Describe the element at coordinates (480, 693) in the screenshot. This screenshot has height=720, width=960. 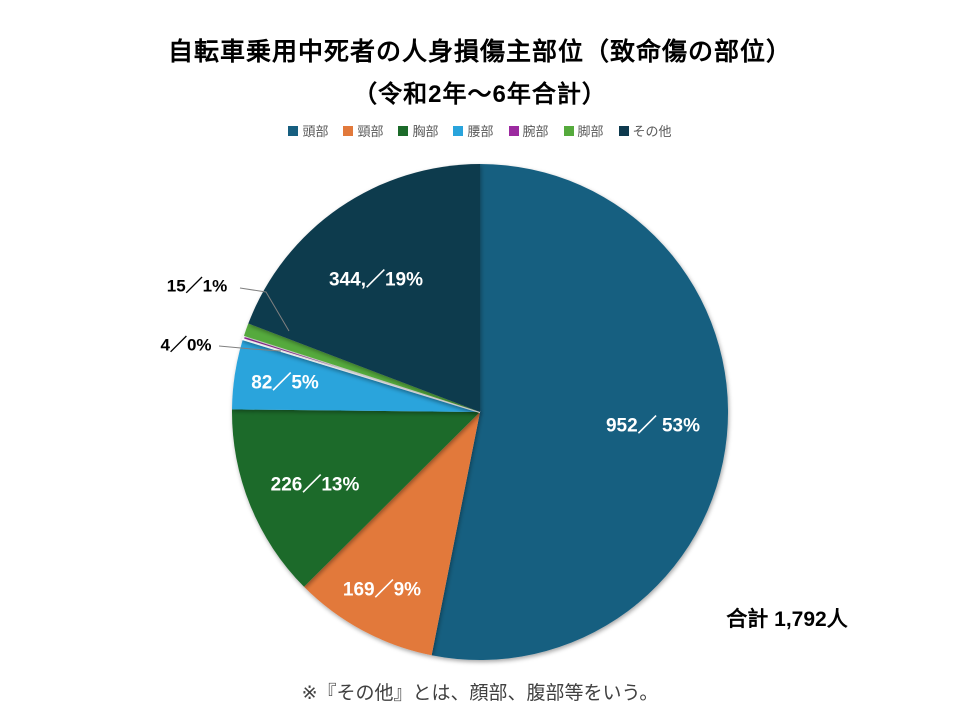
I see `footnote: ※『その他』とは、顔部、腹部等をいう。` at that location.